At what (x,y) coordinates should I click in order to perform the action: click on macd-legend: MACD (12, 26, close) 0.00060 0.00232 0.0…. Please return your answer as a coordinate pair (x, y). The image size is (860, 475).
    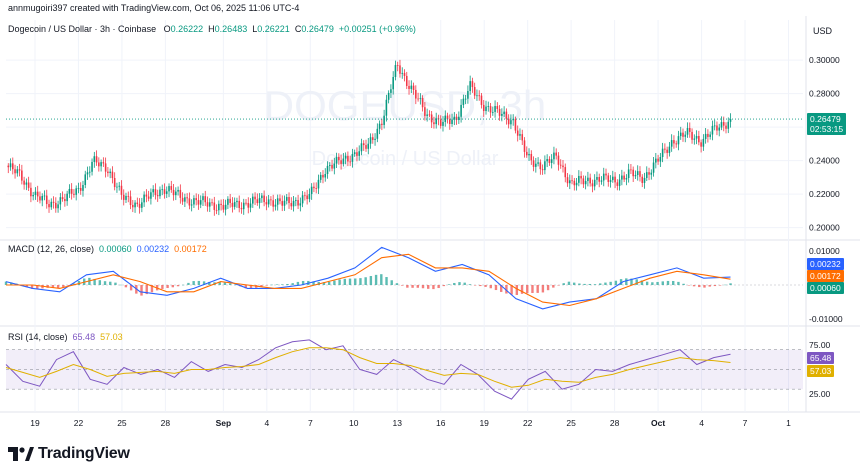
    Looking at the image, I should click on (107, 249).